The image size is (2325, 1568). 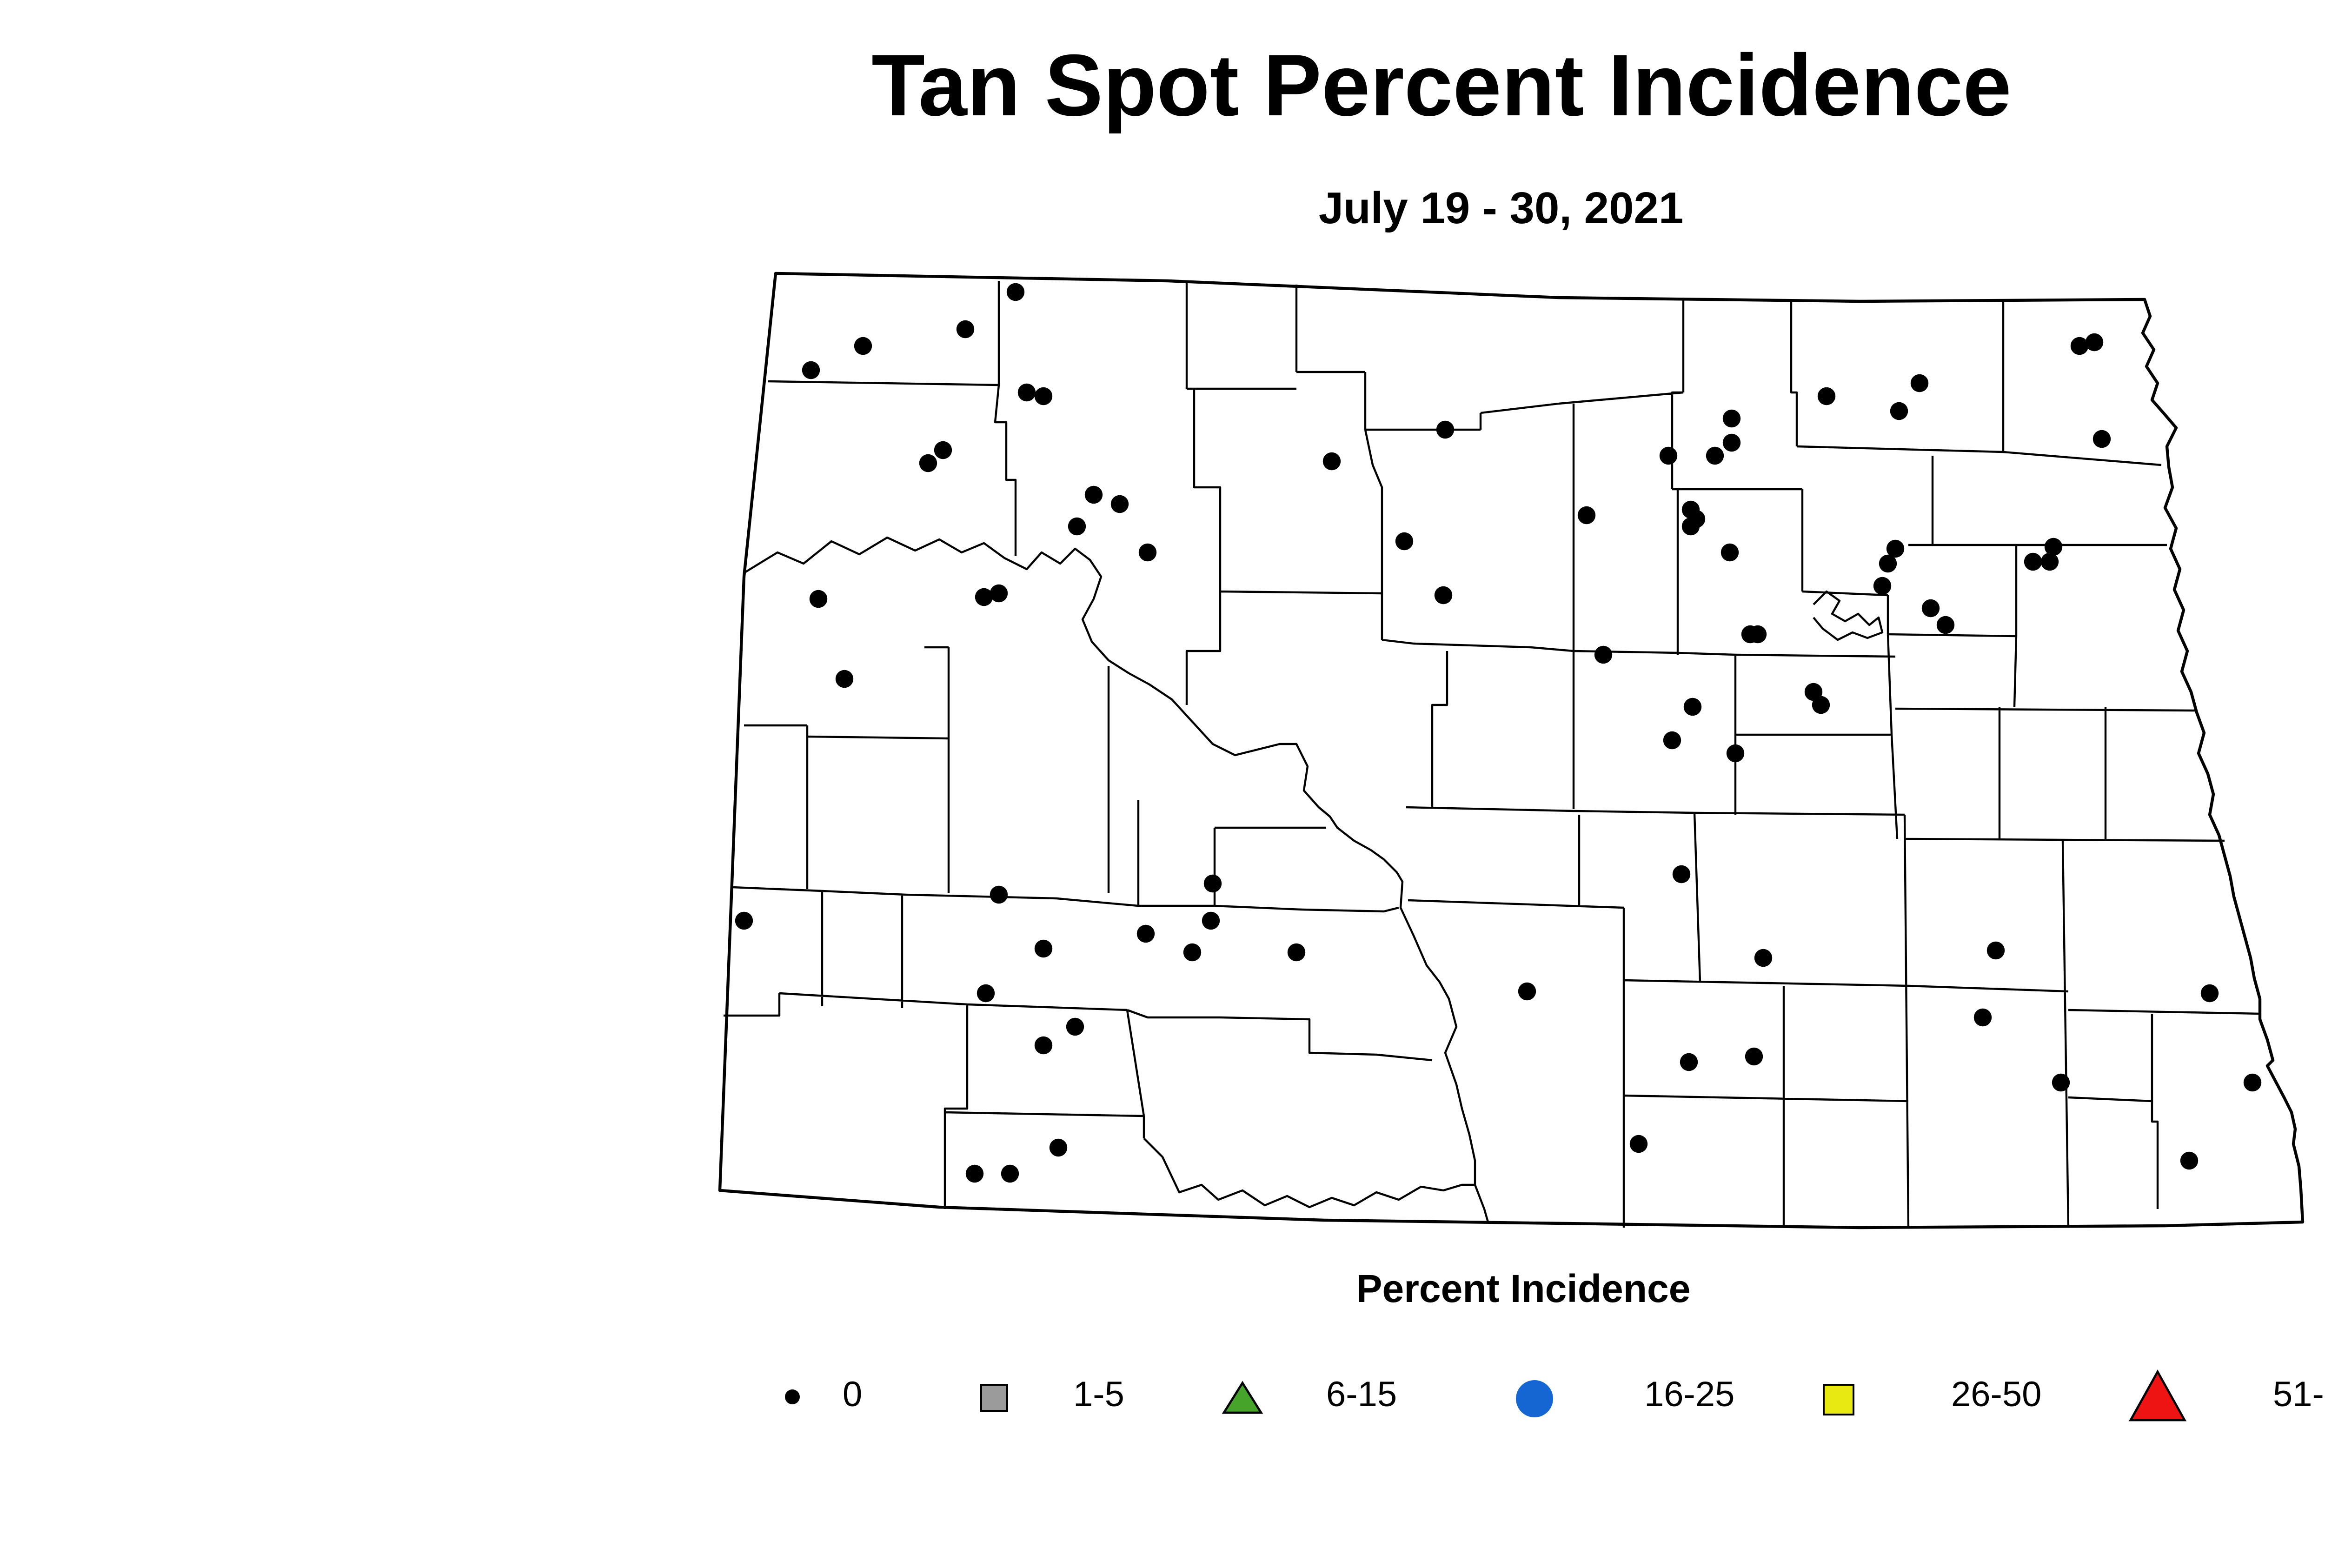 What do you see at coordinates (1441, 84) in the screenshot?
I see `page-title: Tan Spot Percent Incidence` at bounding box center [1441, 84].